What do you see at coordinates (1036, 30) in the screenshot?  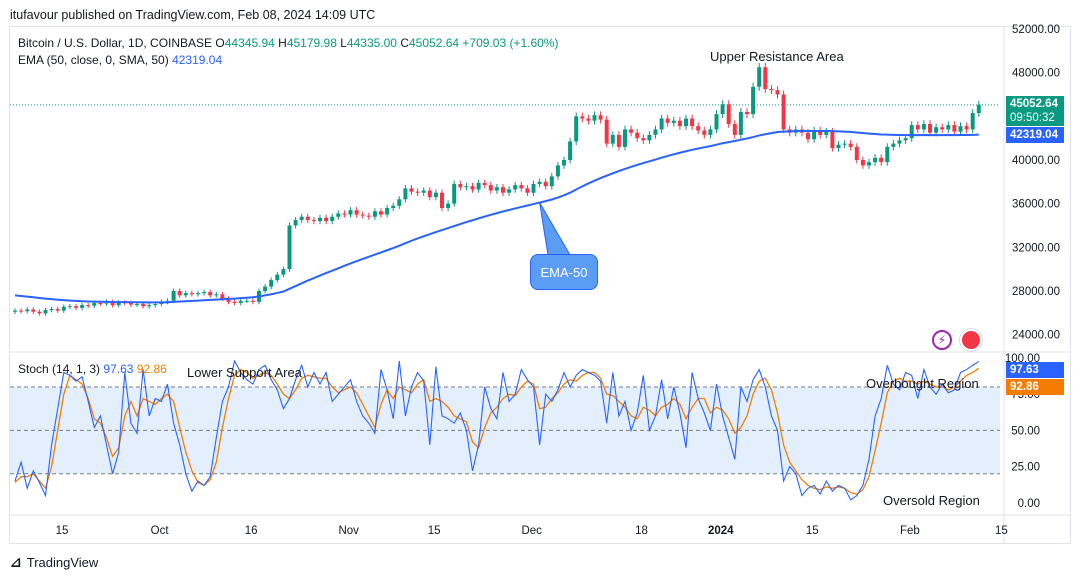 I see `price-tick-label: 52000.00` at bounding box center [1036, 30].